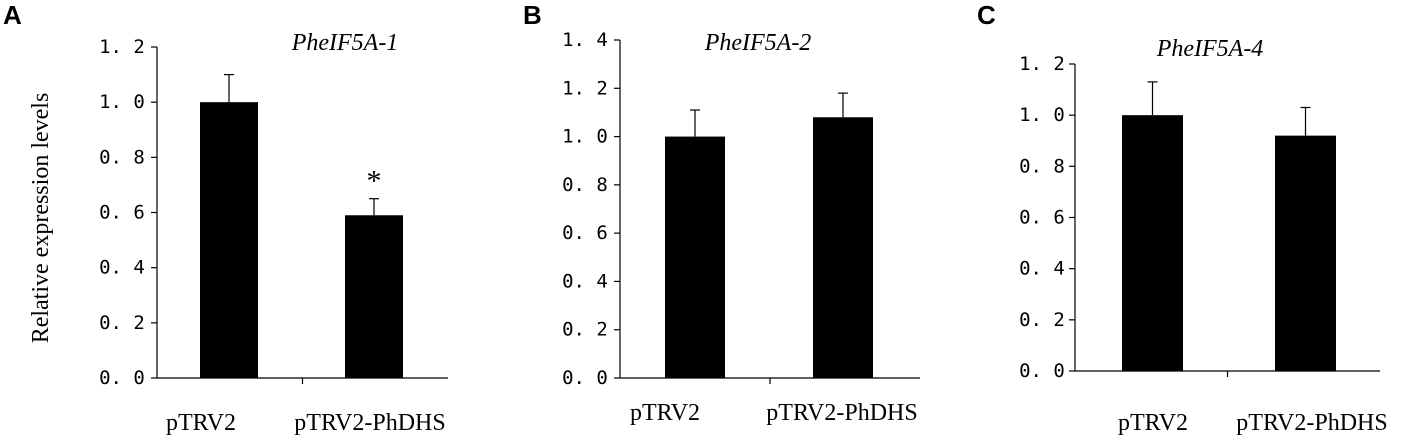 The width and height of the screenshot is (1407, 441). Describe the element at coordinates (665, 413) in the screenshot. I see `panel-b-category-label: pTRV2` at that location.